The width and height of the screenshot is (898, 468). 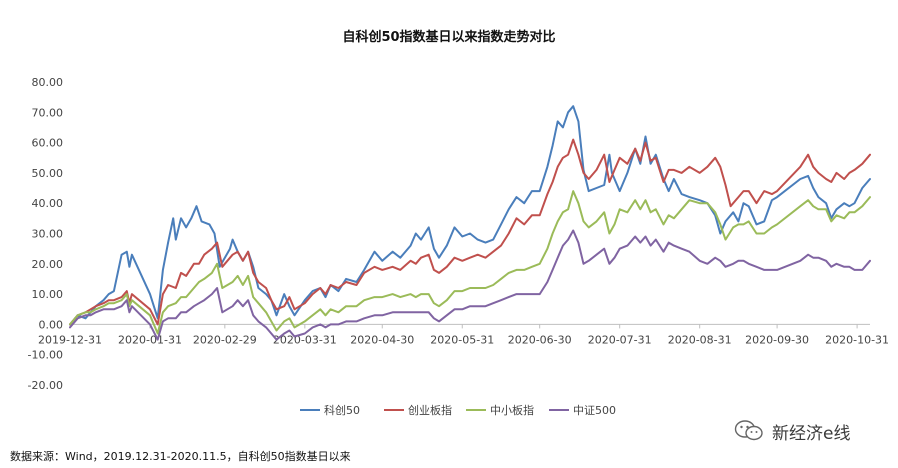 I want to click on legend-label: 中小板指, so click(x=512, y=410).